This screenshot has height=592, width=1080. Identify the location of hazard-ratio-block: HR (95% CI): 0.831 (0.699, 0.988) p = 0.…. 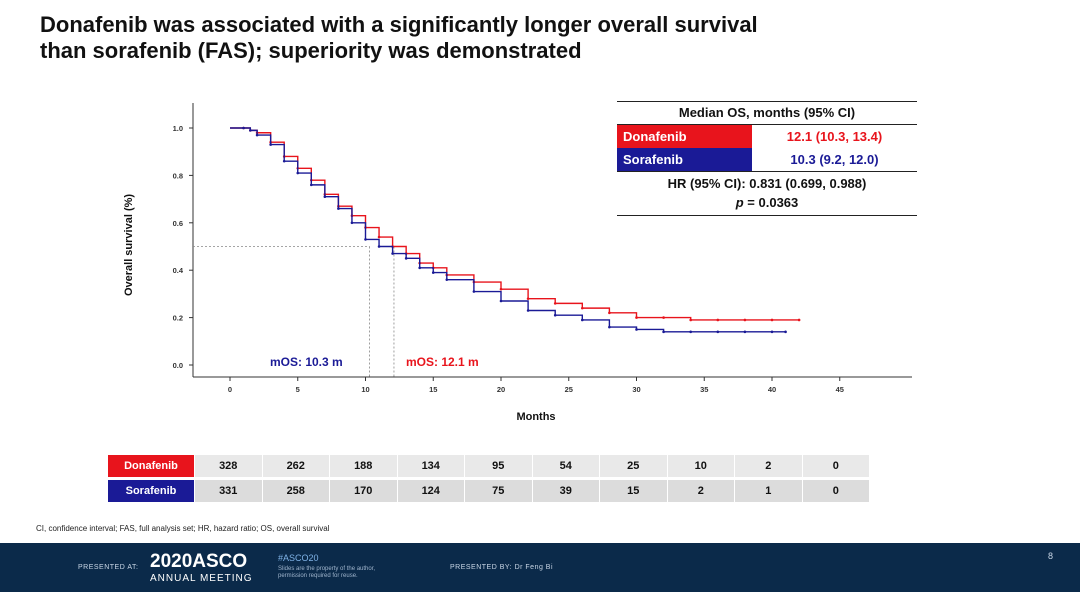
(767, 193).